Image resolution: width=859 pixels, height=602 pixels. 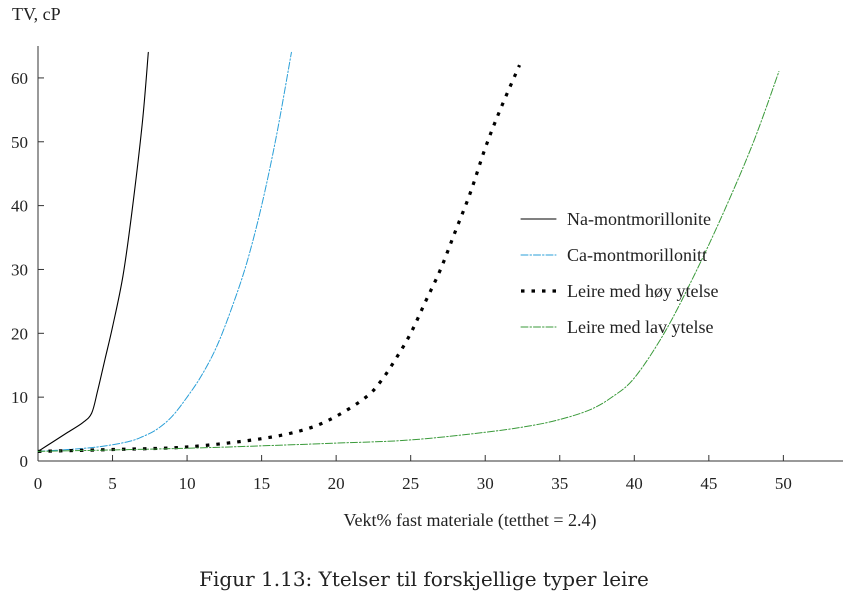 I want to click on x-tick-label: 25, so click(x=410, y=483).